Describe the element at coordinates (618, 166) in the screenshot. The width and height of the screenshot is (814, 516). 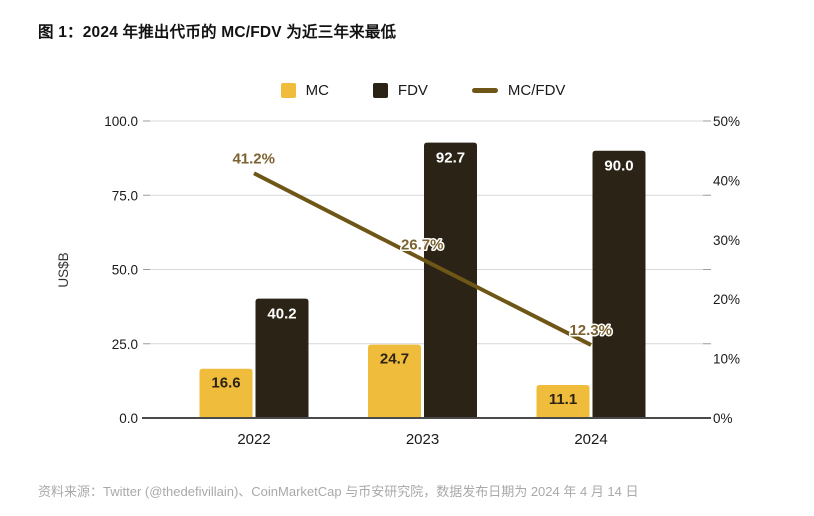
I see `fdv-bar-value-label: 90.0` at that location.